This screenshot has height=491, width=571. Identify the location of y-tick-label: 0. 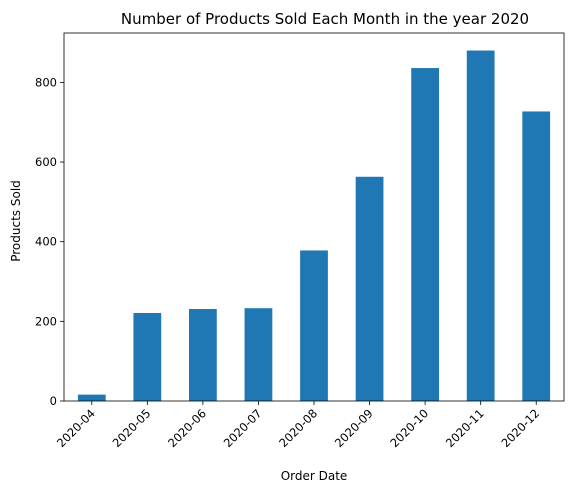
(53, 401).